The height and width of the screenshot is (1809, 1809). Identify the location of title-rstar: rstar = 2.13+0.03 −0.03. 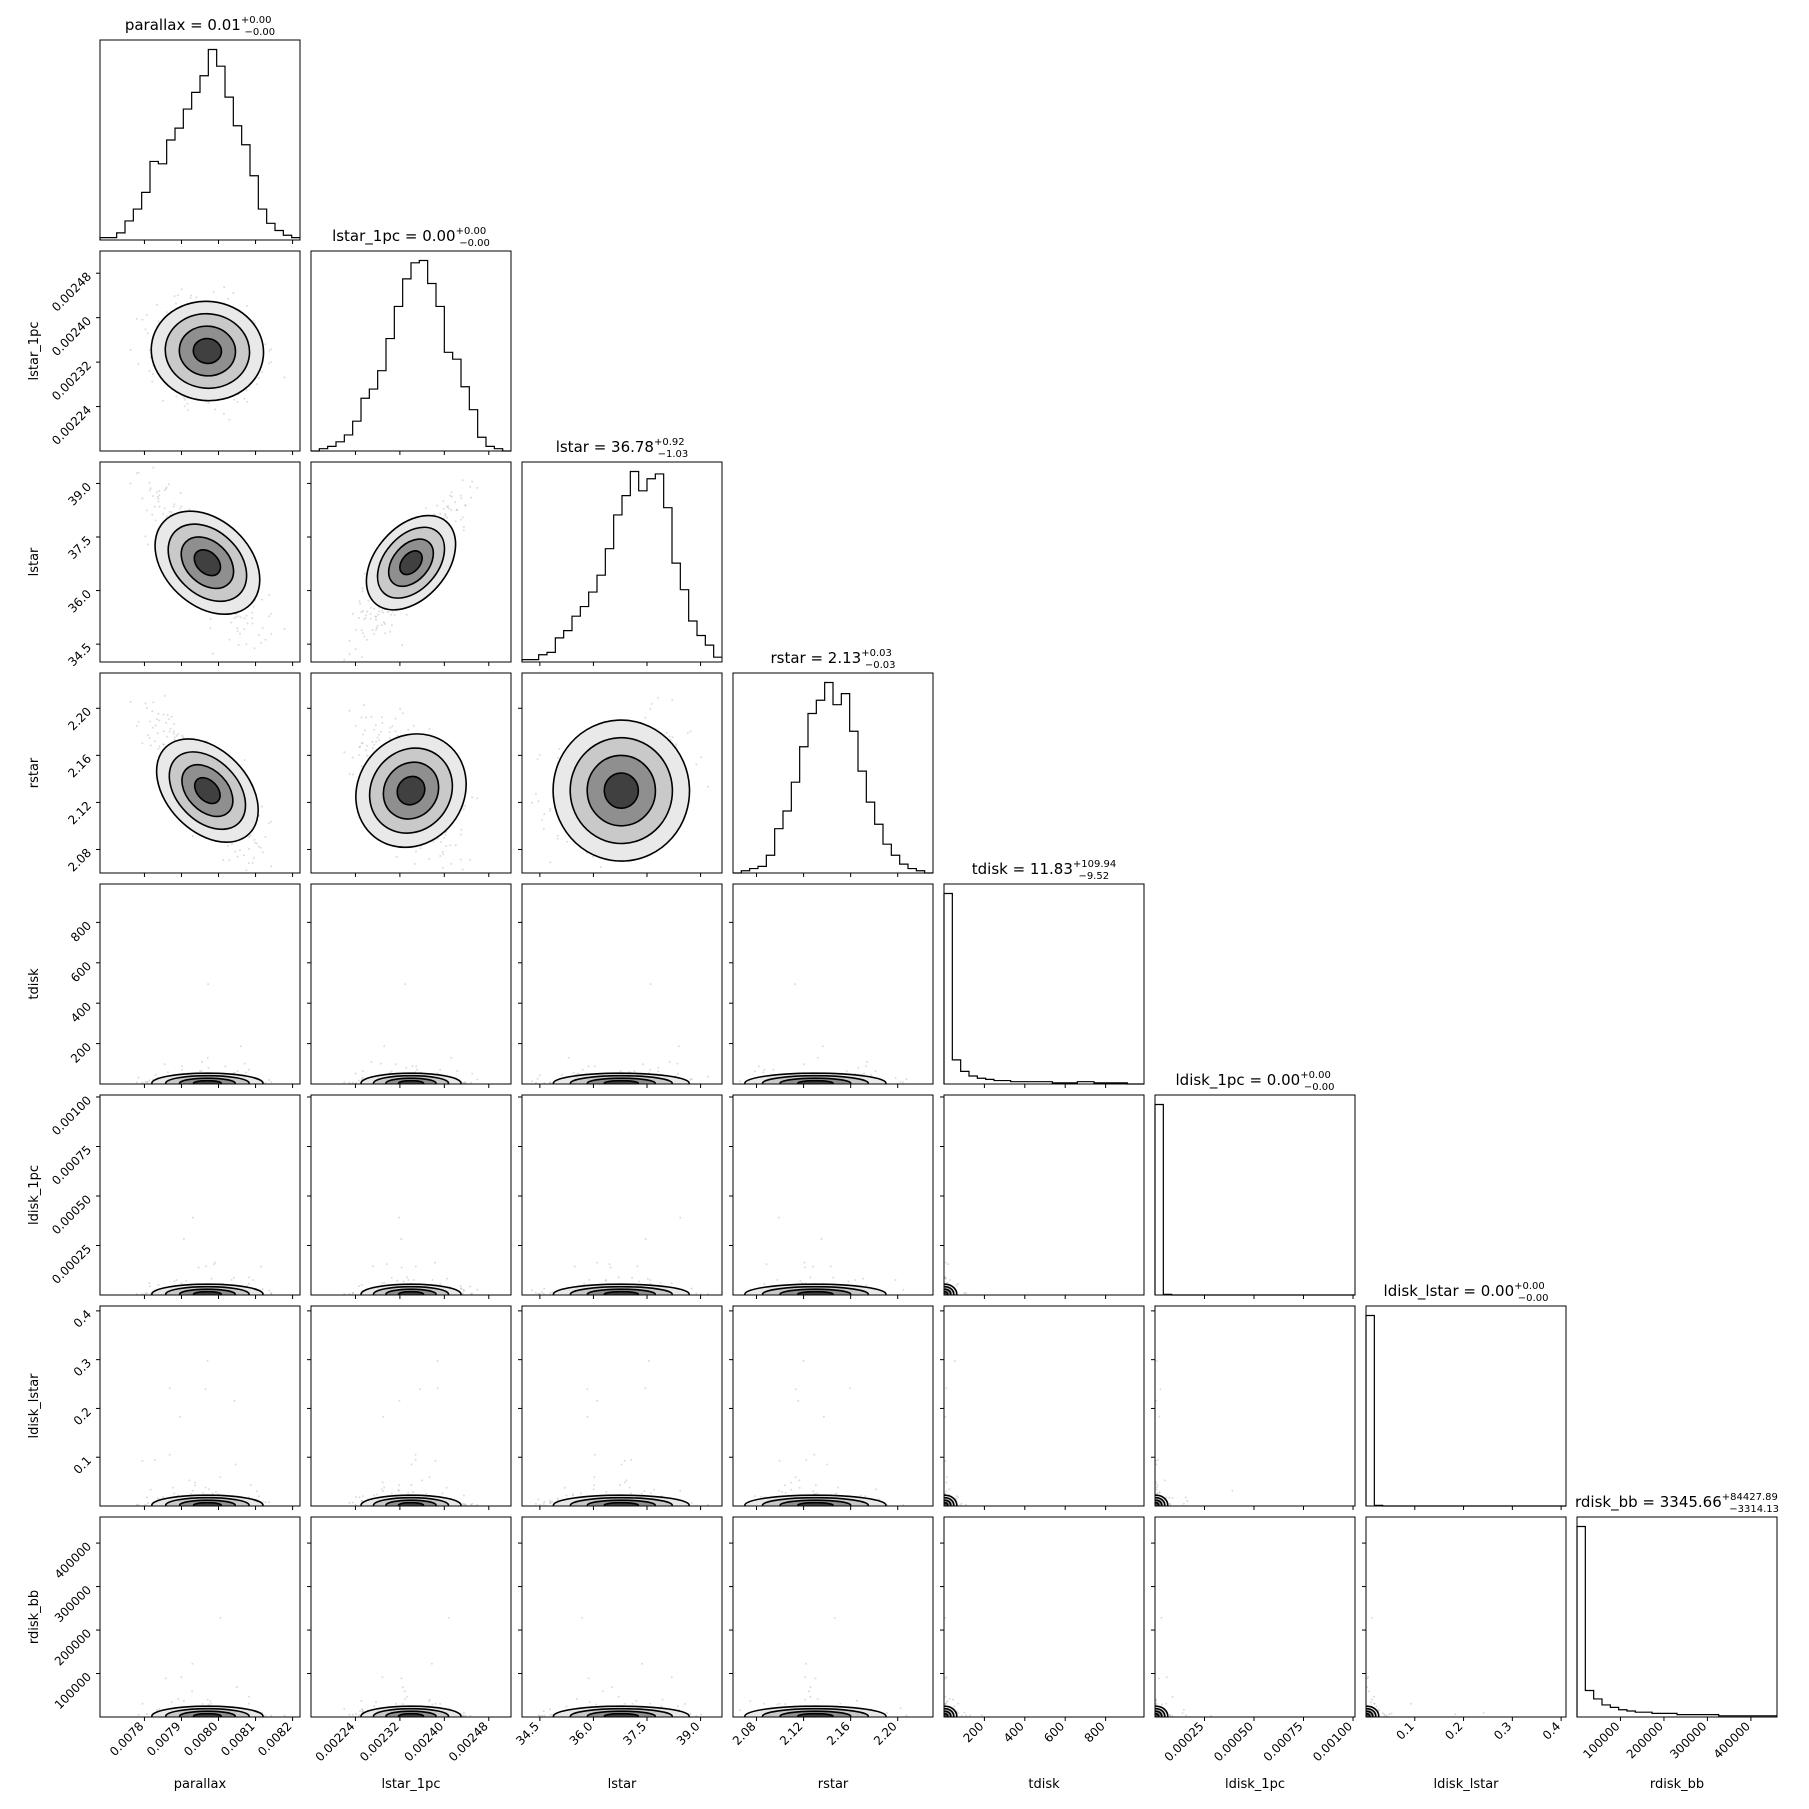
(832, 659).